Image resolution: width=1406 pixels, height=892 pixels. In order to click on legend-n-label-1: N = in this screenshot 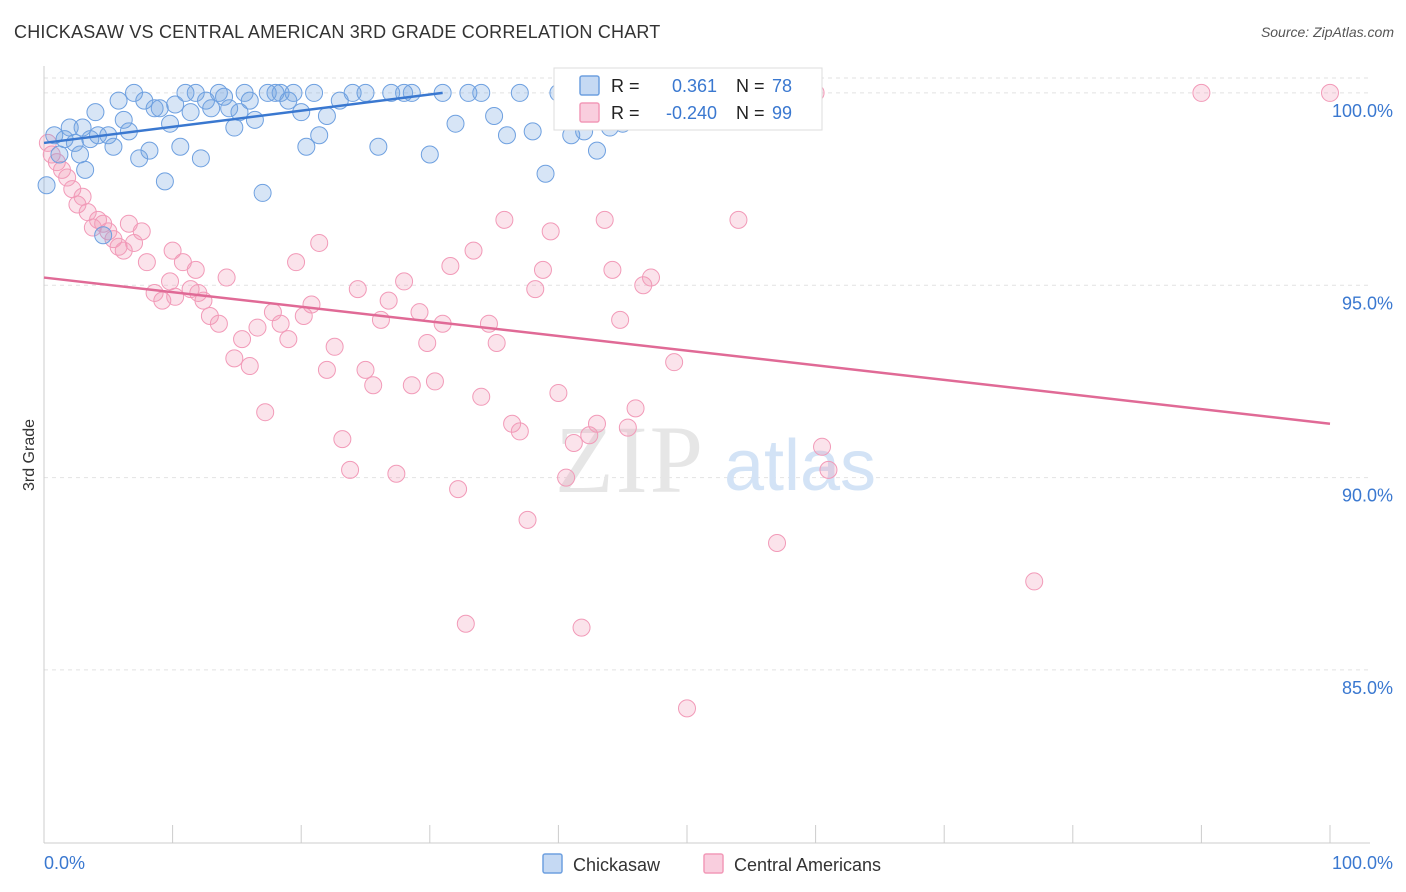, I will do `click(750, 86)`.